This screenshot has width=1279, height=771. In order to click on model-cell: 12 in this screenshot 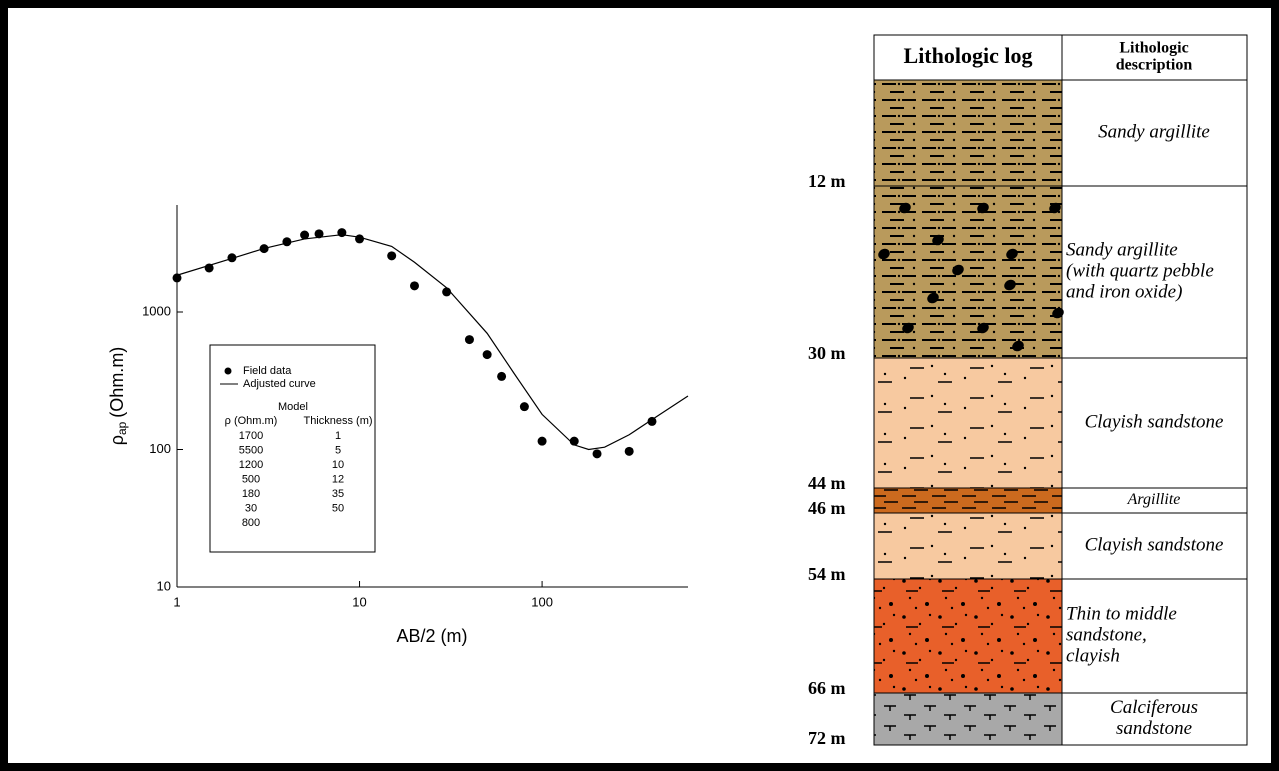, I will do `click(338, 479)`.